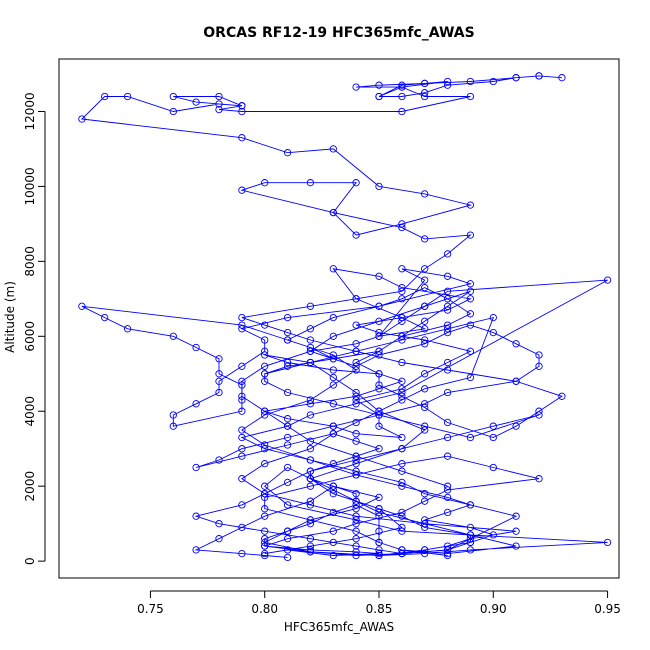 Image resolution: width=650 pixels, height=650 pixels. Describe the element at coordinates (339, 627) in the screenshot. I see `x-axis-label: HFC365mfc_AWAS` at that location.